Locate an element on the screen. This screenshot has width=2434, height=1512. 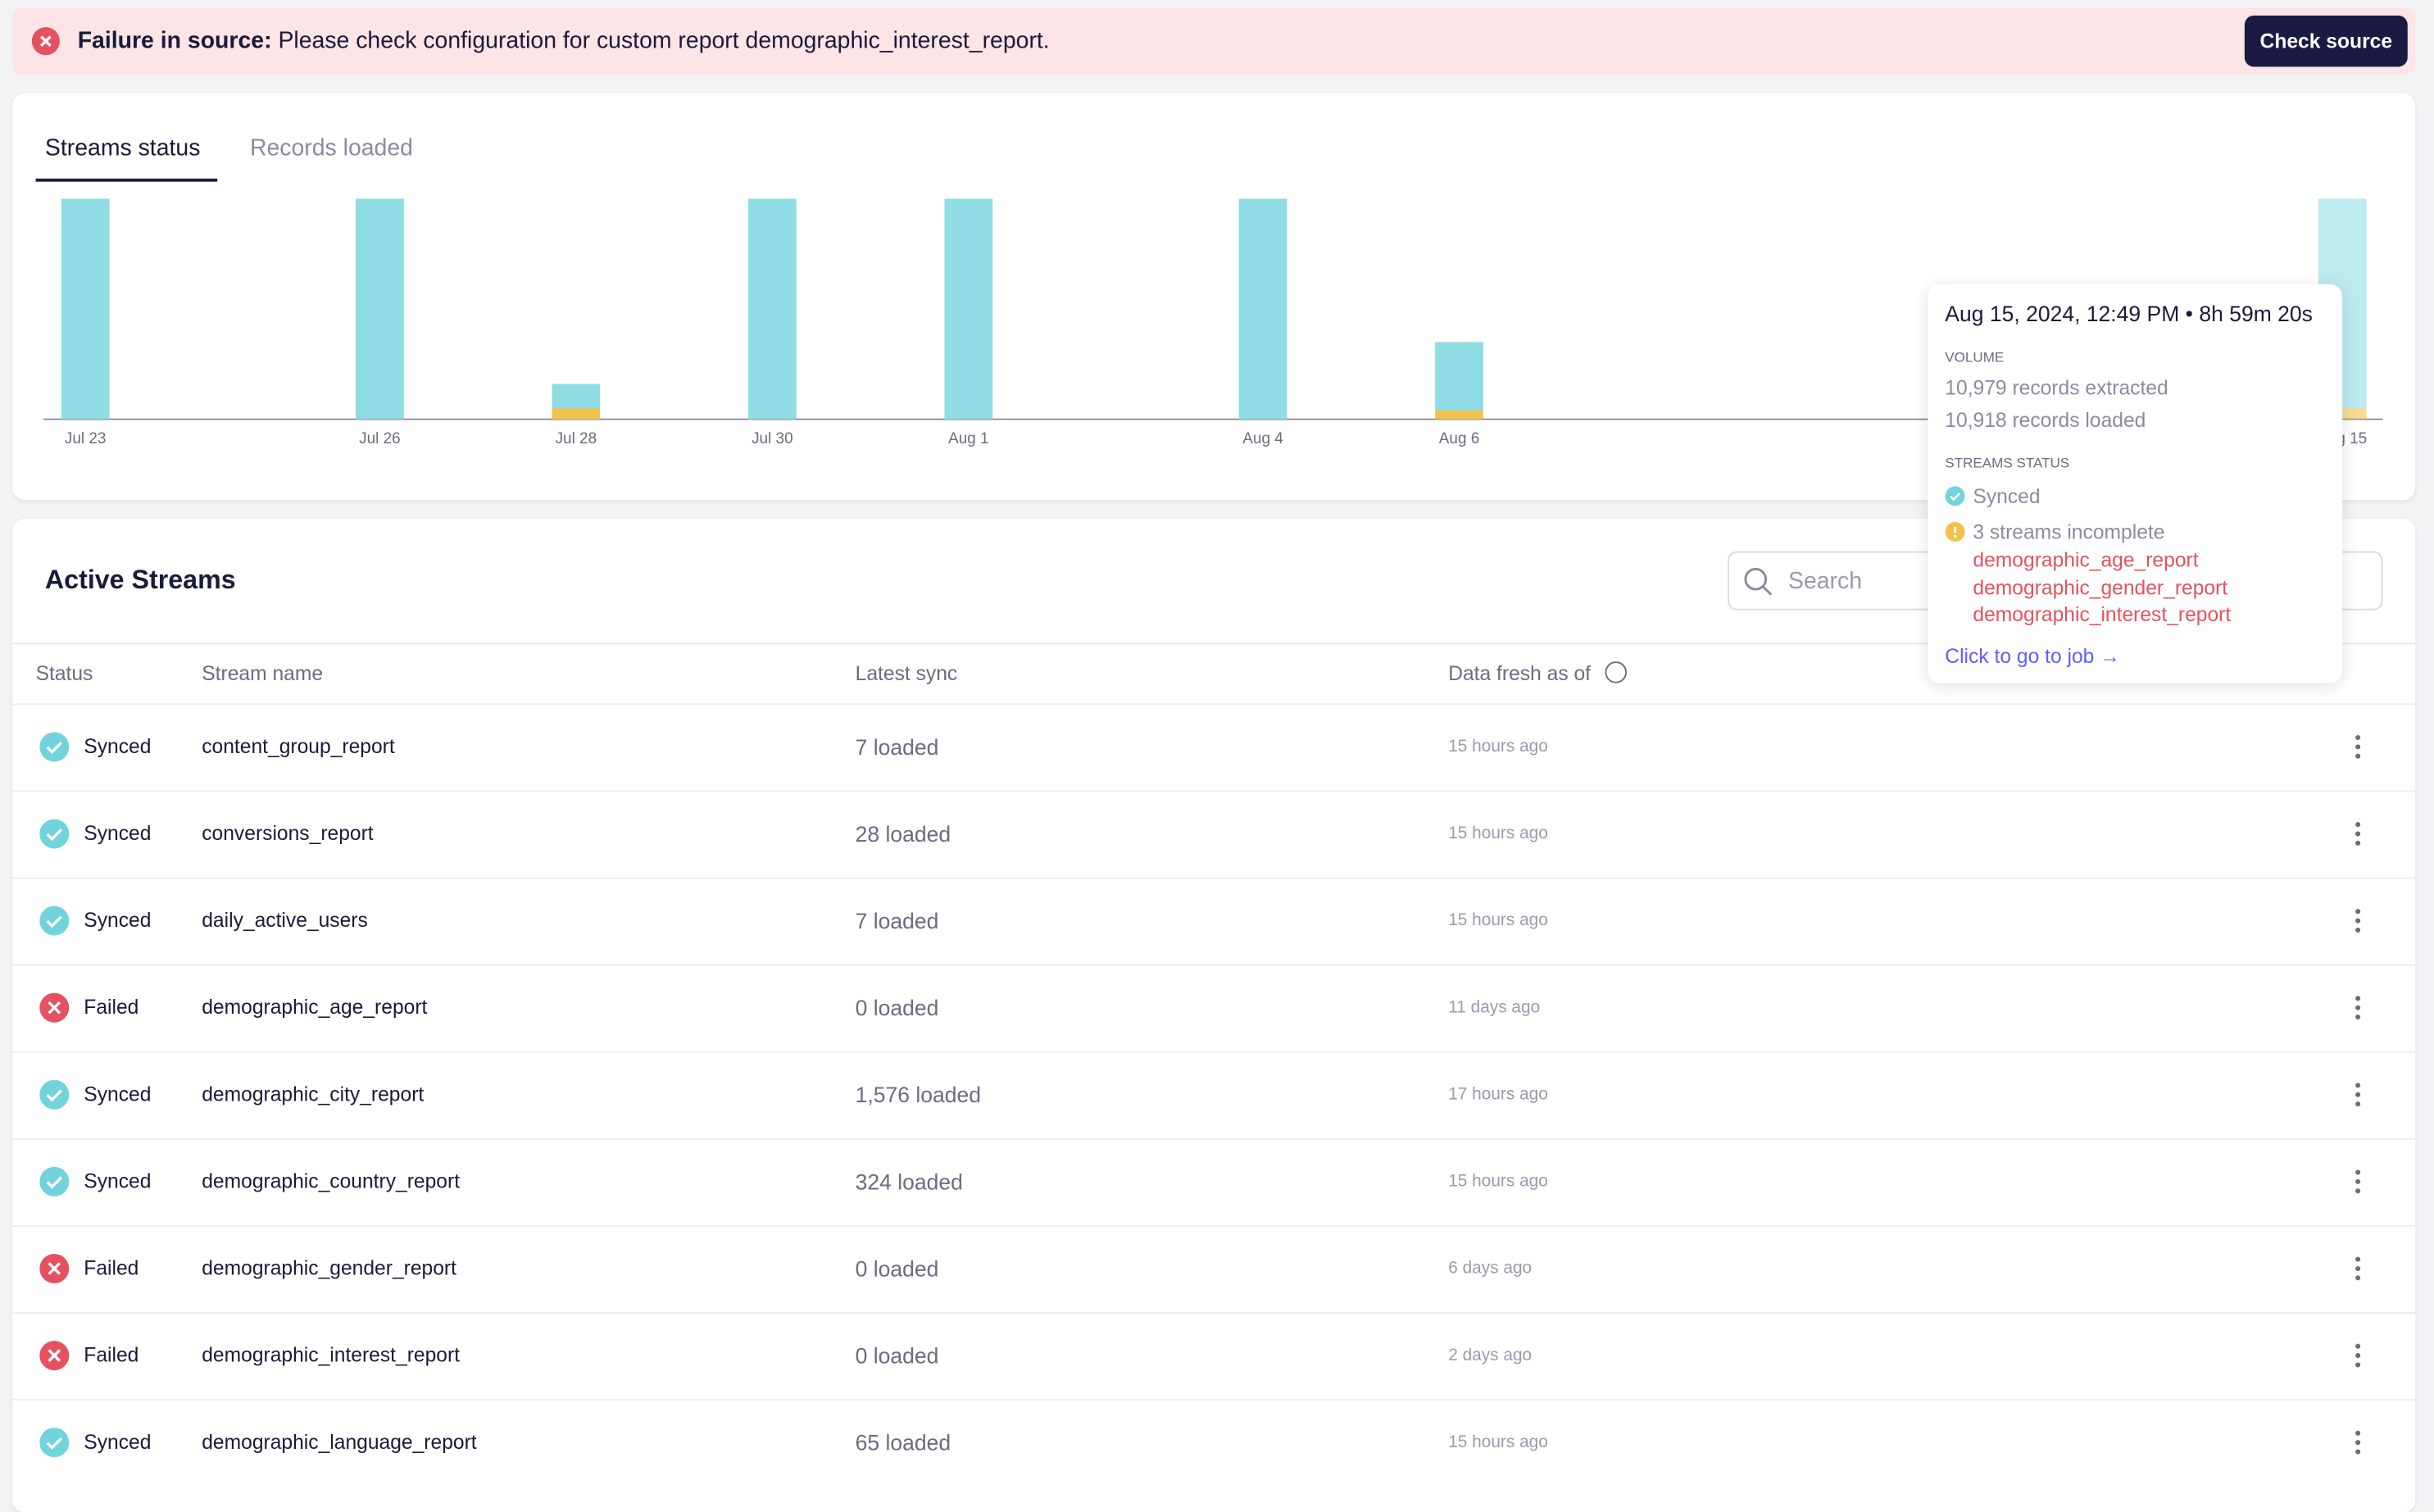
stream-name: daily_active_users is located at coordinates (285, 920).